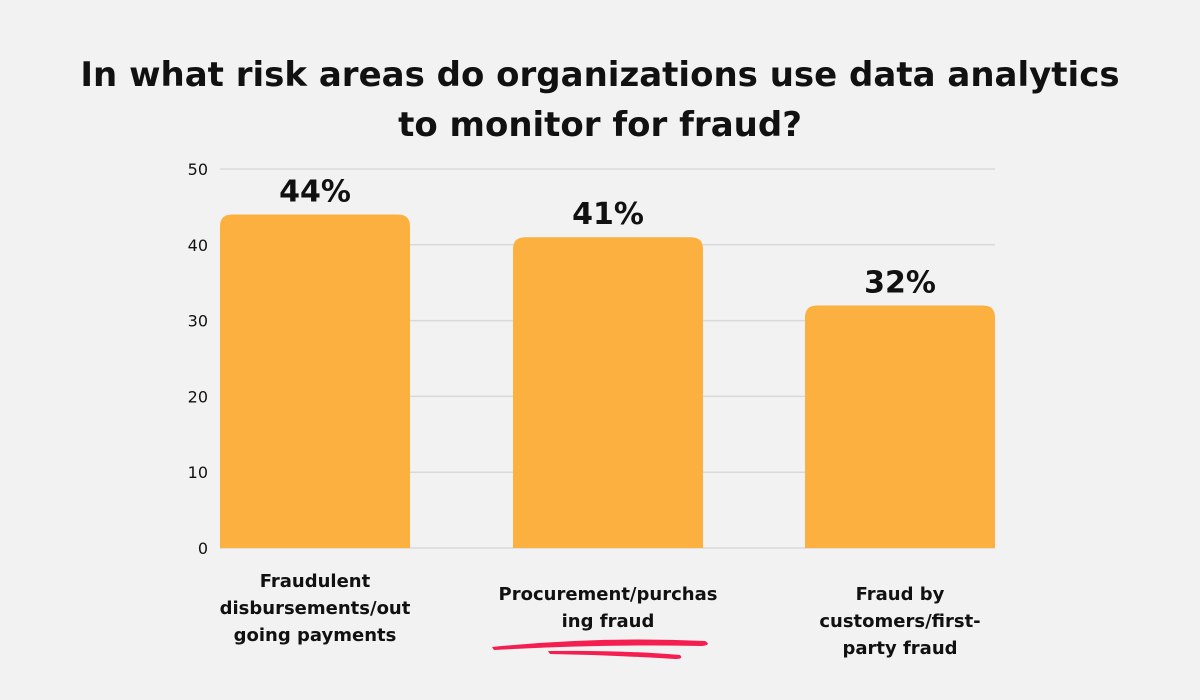 This screenshot has height=700, width=1200. Describe the element at coordinates (608, 621) in the screenshot. I see `category-label-line: ing fraud` at that location.